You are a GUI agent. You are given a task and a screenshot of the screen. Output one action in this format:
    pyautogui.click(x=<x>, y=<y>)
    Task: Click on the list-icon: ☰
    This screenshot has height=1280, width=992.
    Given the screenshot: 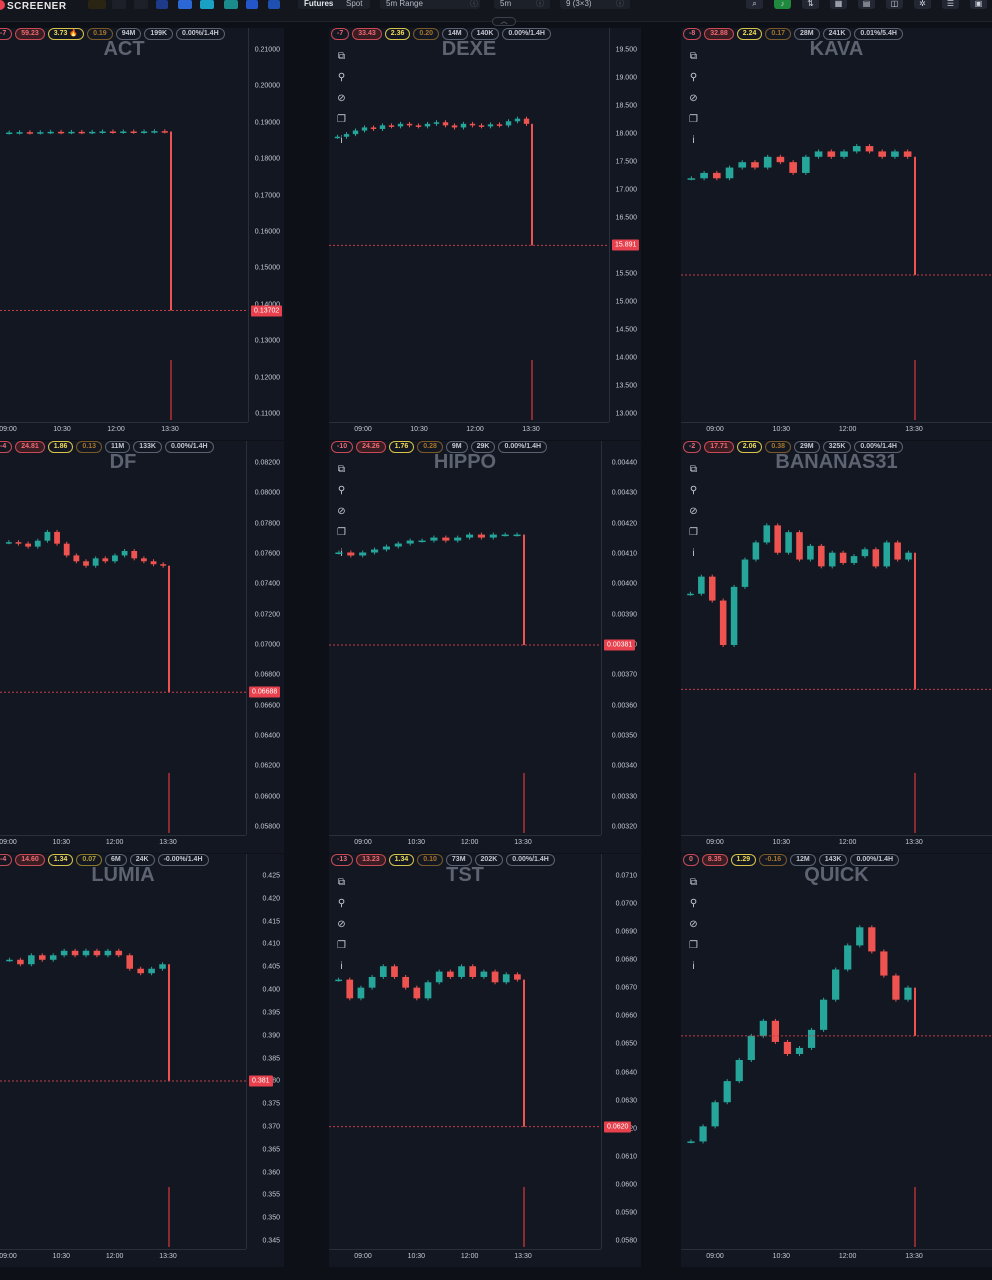 What is the action you would take?
    pyautogui.click(x=950, y=4)
    